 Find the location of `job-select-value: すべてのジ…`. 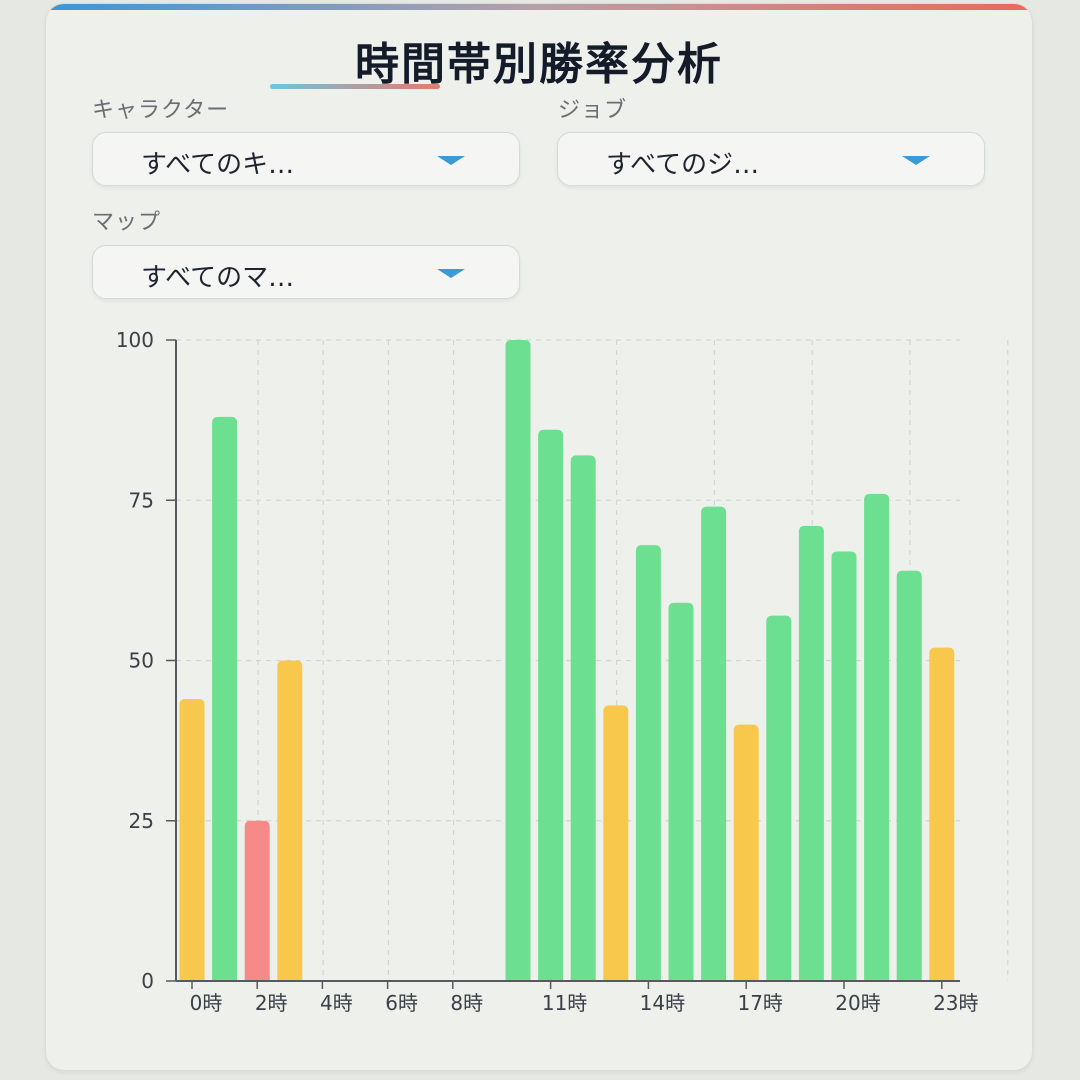

job-select-value: すべてのジ… is located at coordinates (683, 165).